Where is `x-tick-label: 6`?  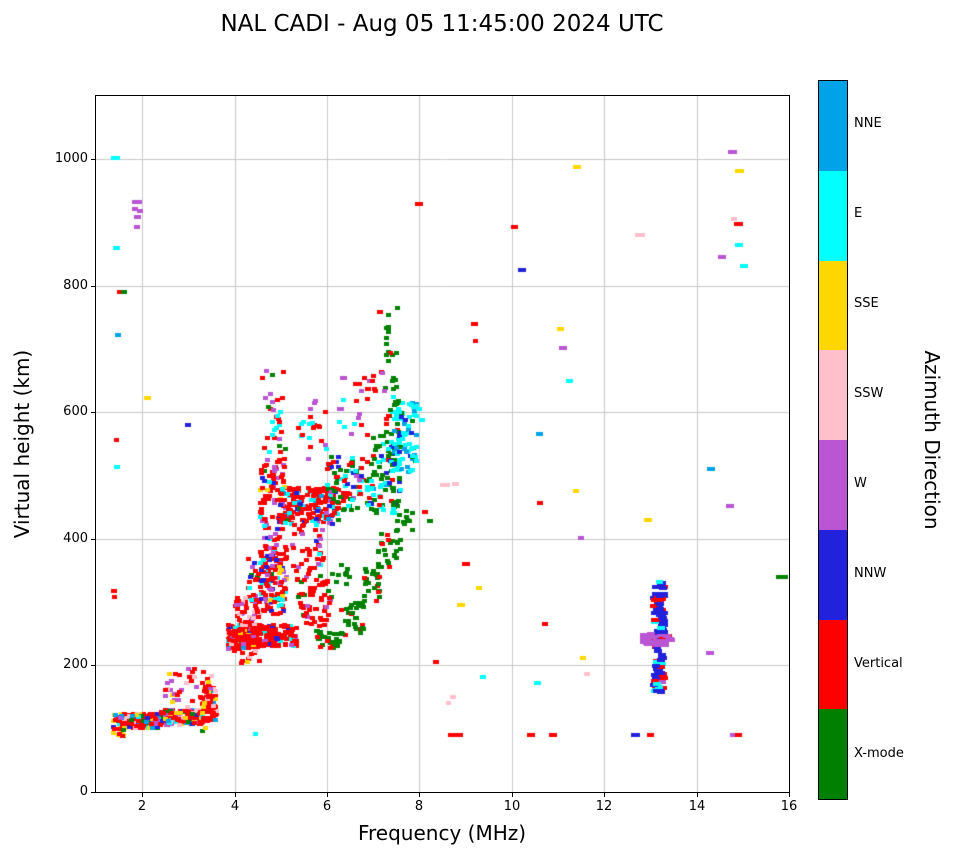
x-tick-label: 6 is located at coordinates (327, 806).